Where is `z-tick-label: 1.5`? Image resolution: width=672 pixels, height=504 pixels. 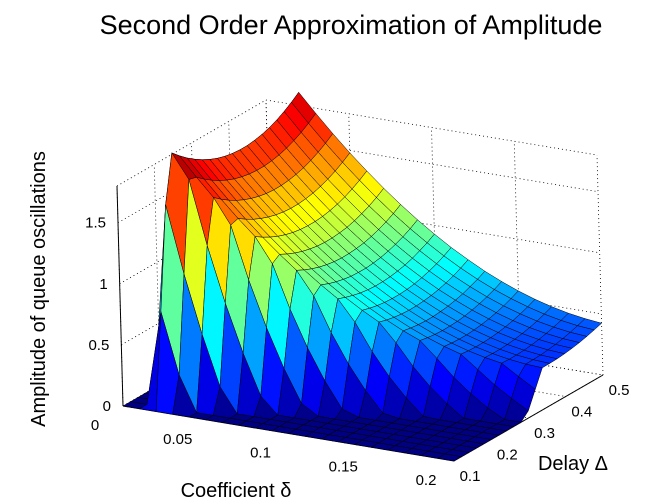 z-tick-label: 1.5 is located at coordinates (95, 223).